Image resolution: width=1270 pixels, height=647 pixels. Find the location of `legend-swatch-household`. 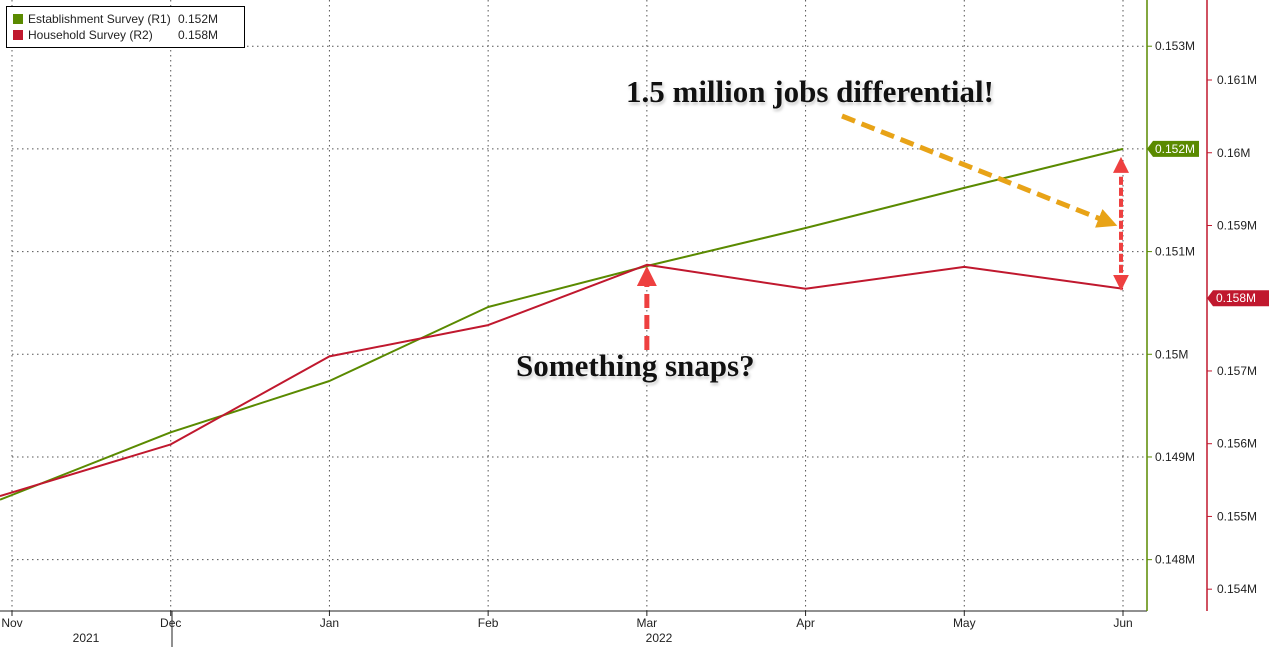

legend-swatch-household is located at coordinates (18, 35).